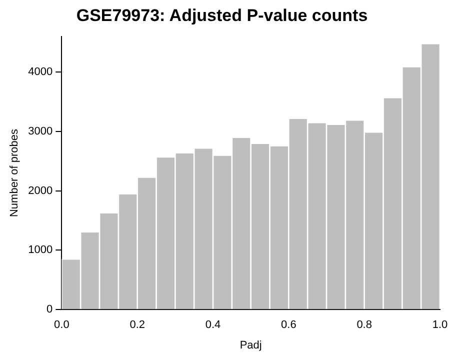 The height and width of the screenshot is (360, 460). What do you see at coordinates (364, 325) in the screenshot?
I see `x-tick-label: 0.8` at bounding box center [364, 325].